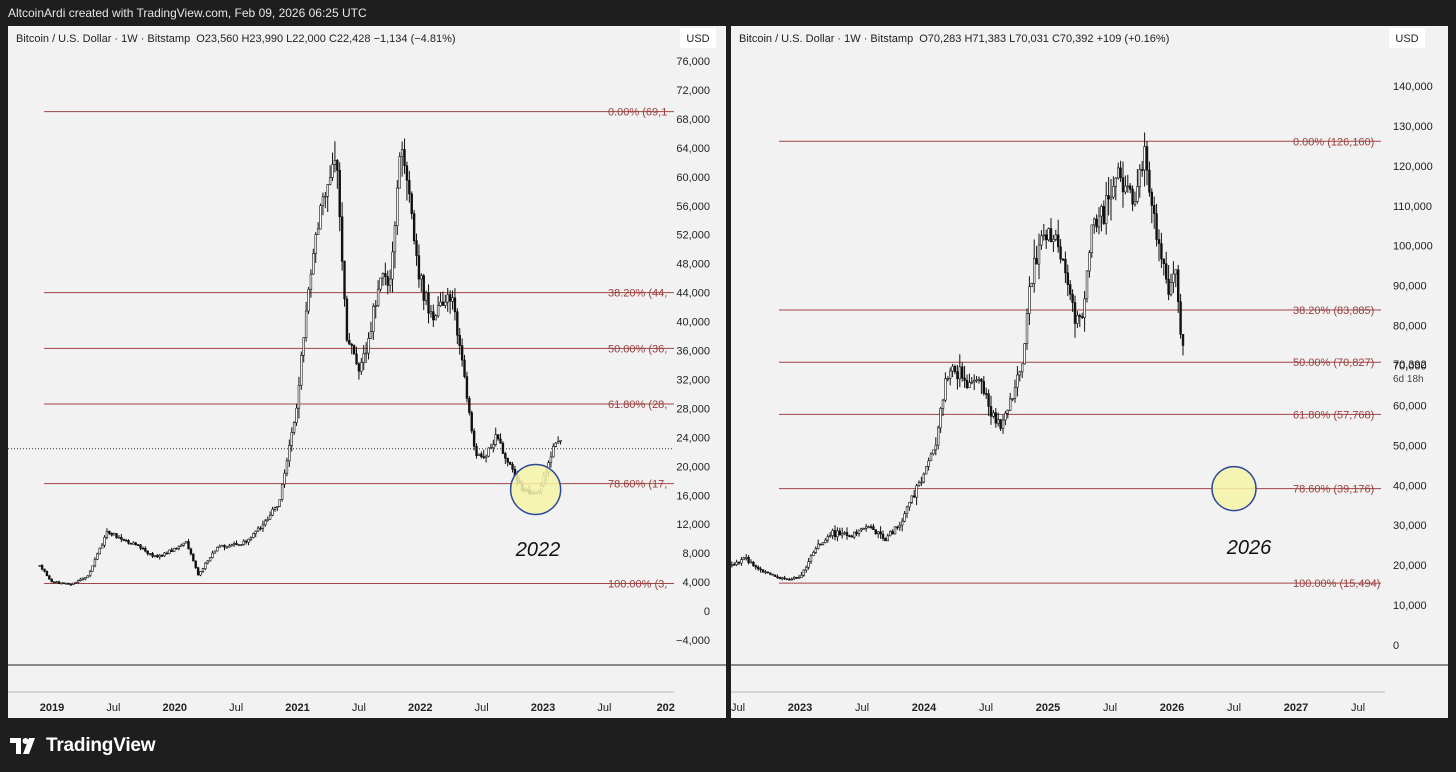 This screenshot has width=1456, height=772. What do you see at coordinates (707, 612) in the screenshot?
I see `y-tick-label: 0` at bounding box center [707, 612].